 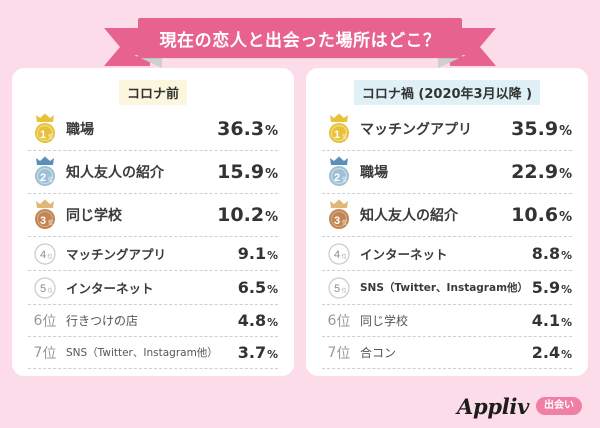 I want to click on table-row: 1 位 職場 36.3%, so click(x=153, y=129).